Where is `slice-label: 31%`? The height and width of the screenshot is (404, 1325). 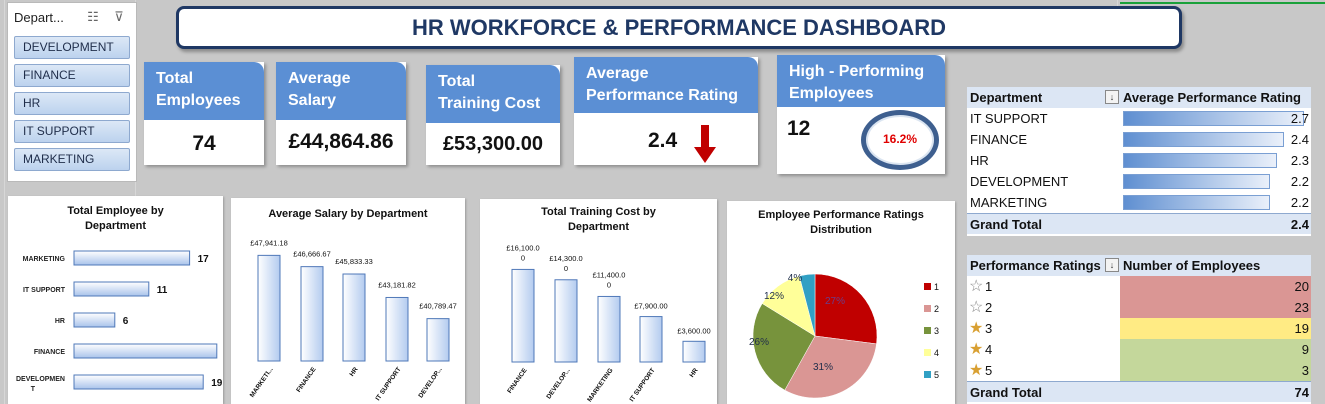
slice-label: 31% is located at coordinates (823, 367).